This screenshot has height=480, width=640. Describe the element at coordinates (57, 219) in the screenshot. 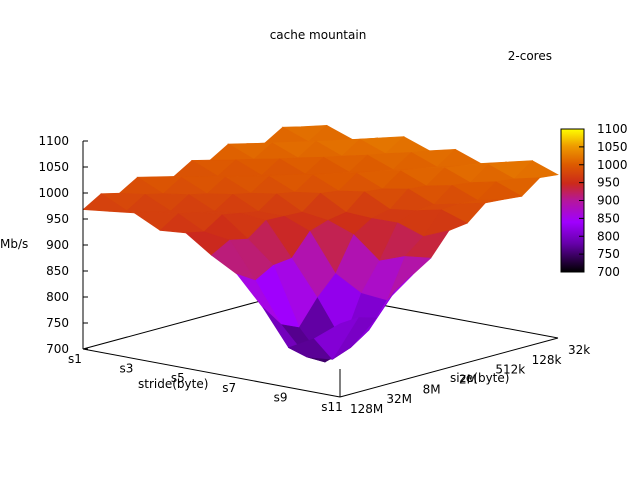

I see `z-tick-label: 950` at that location.